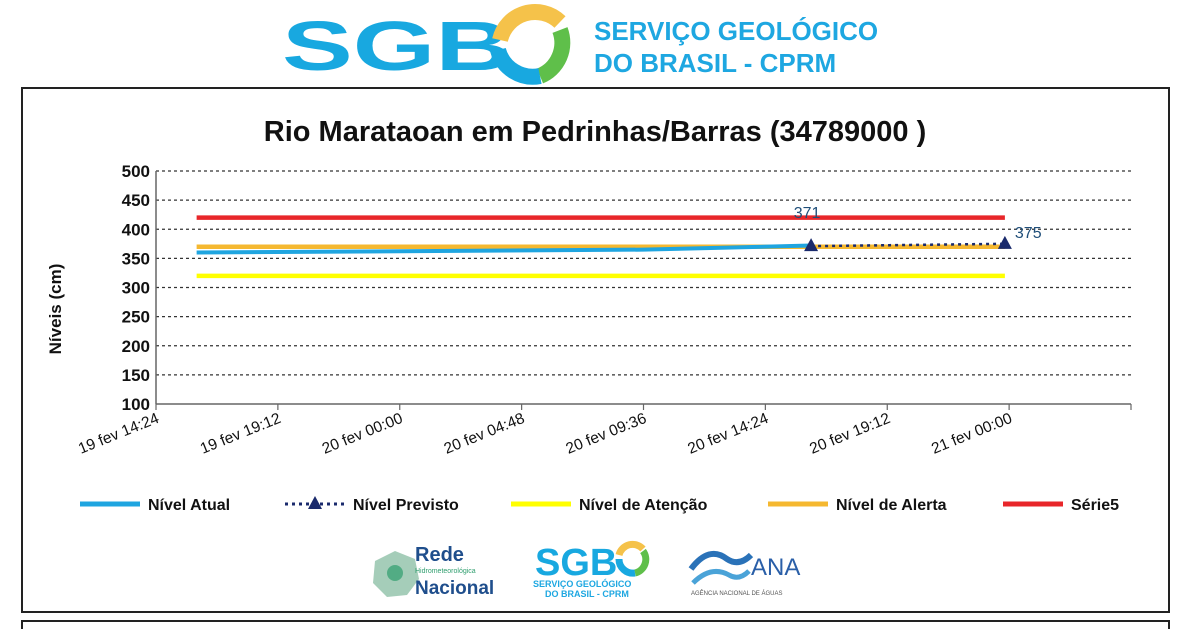 The width and height of the screenshot is (1200, 629). I want to click on data-label: 371, so click(807, 213).